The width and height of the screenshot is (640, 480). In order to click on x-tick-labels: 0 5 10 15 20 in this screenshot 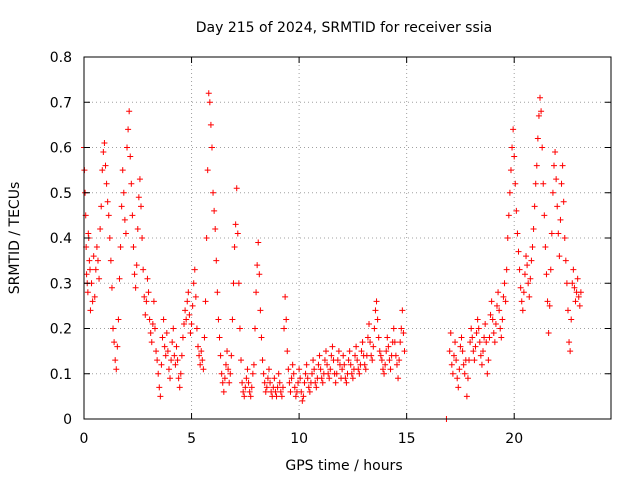, I will do `click(302, 439)`.